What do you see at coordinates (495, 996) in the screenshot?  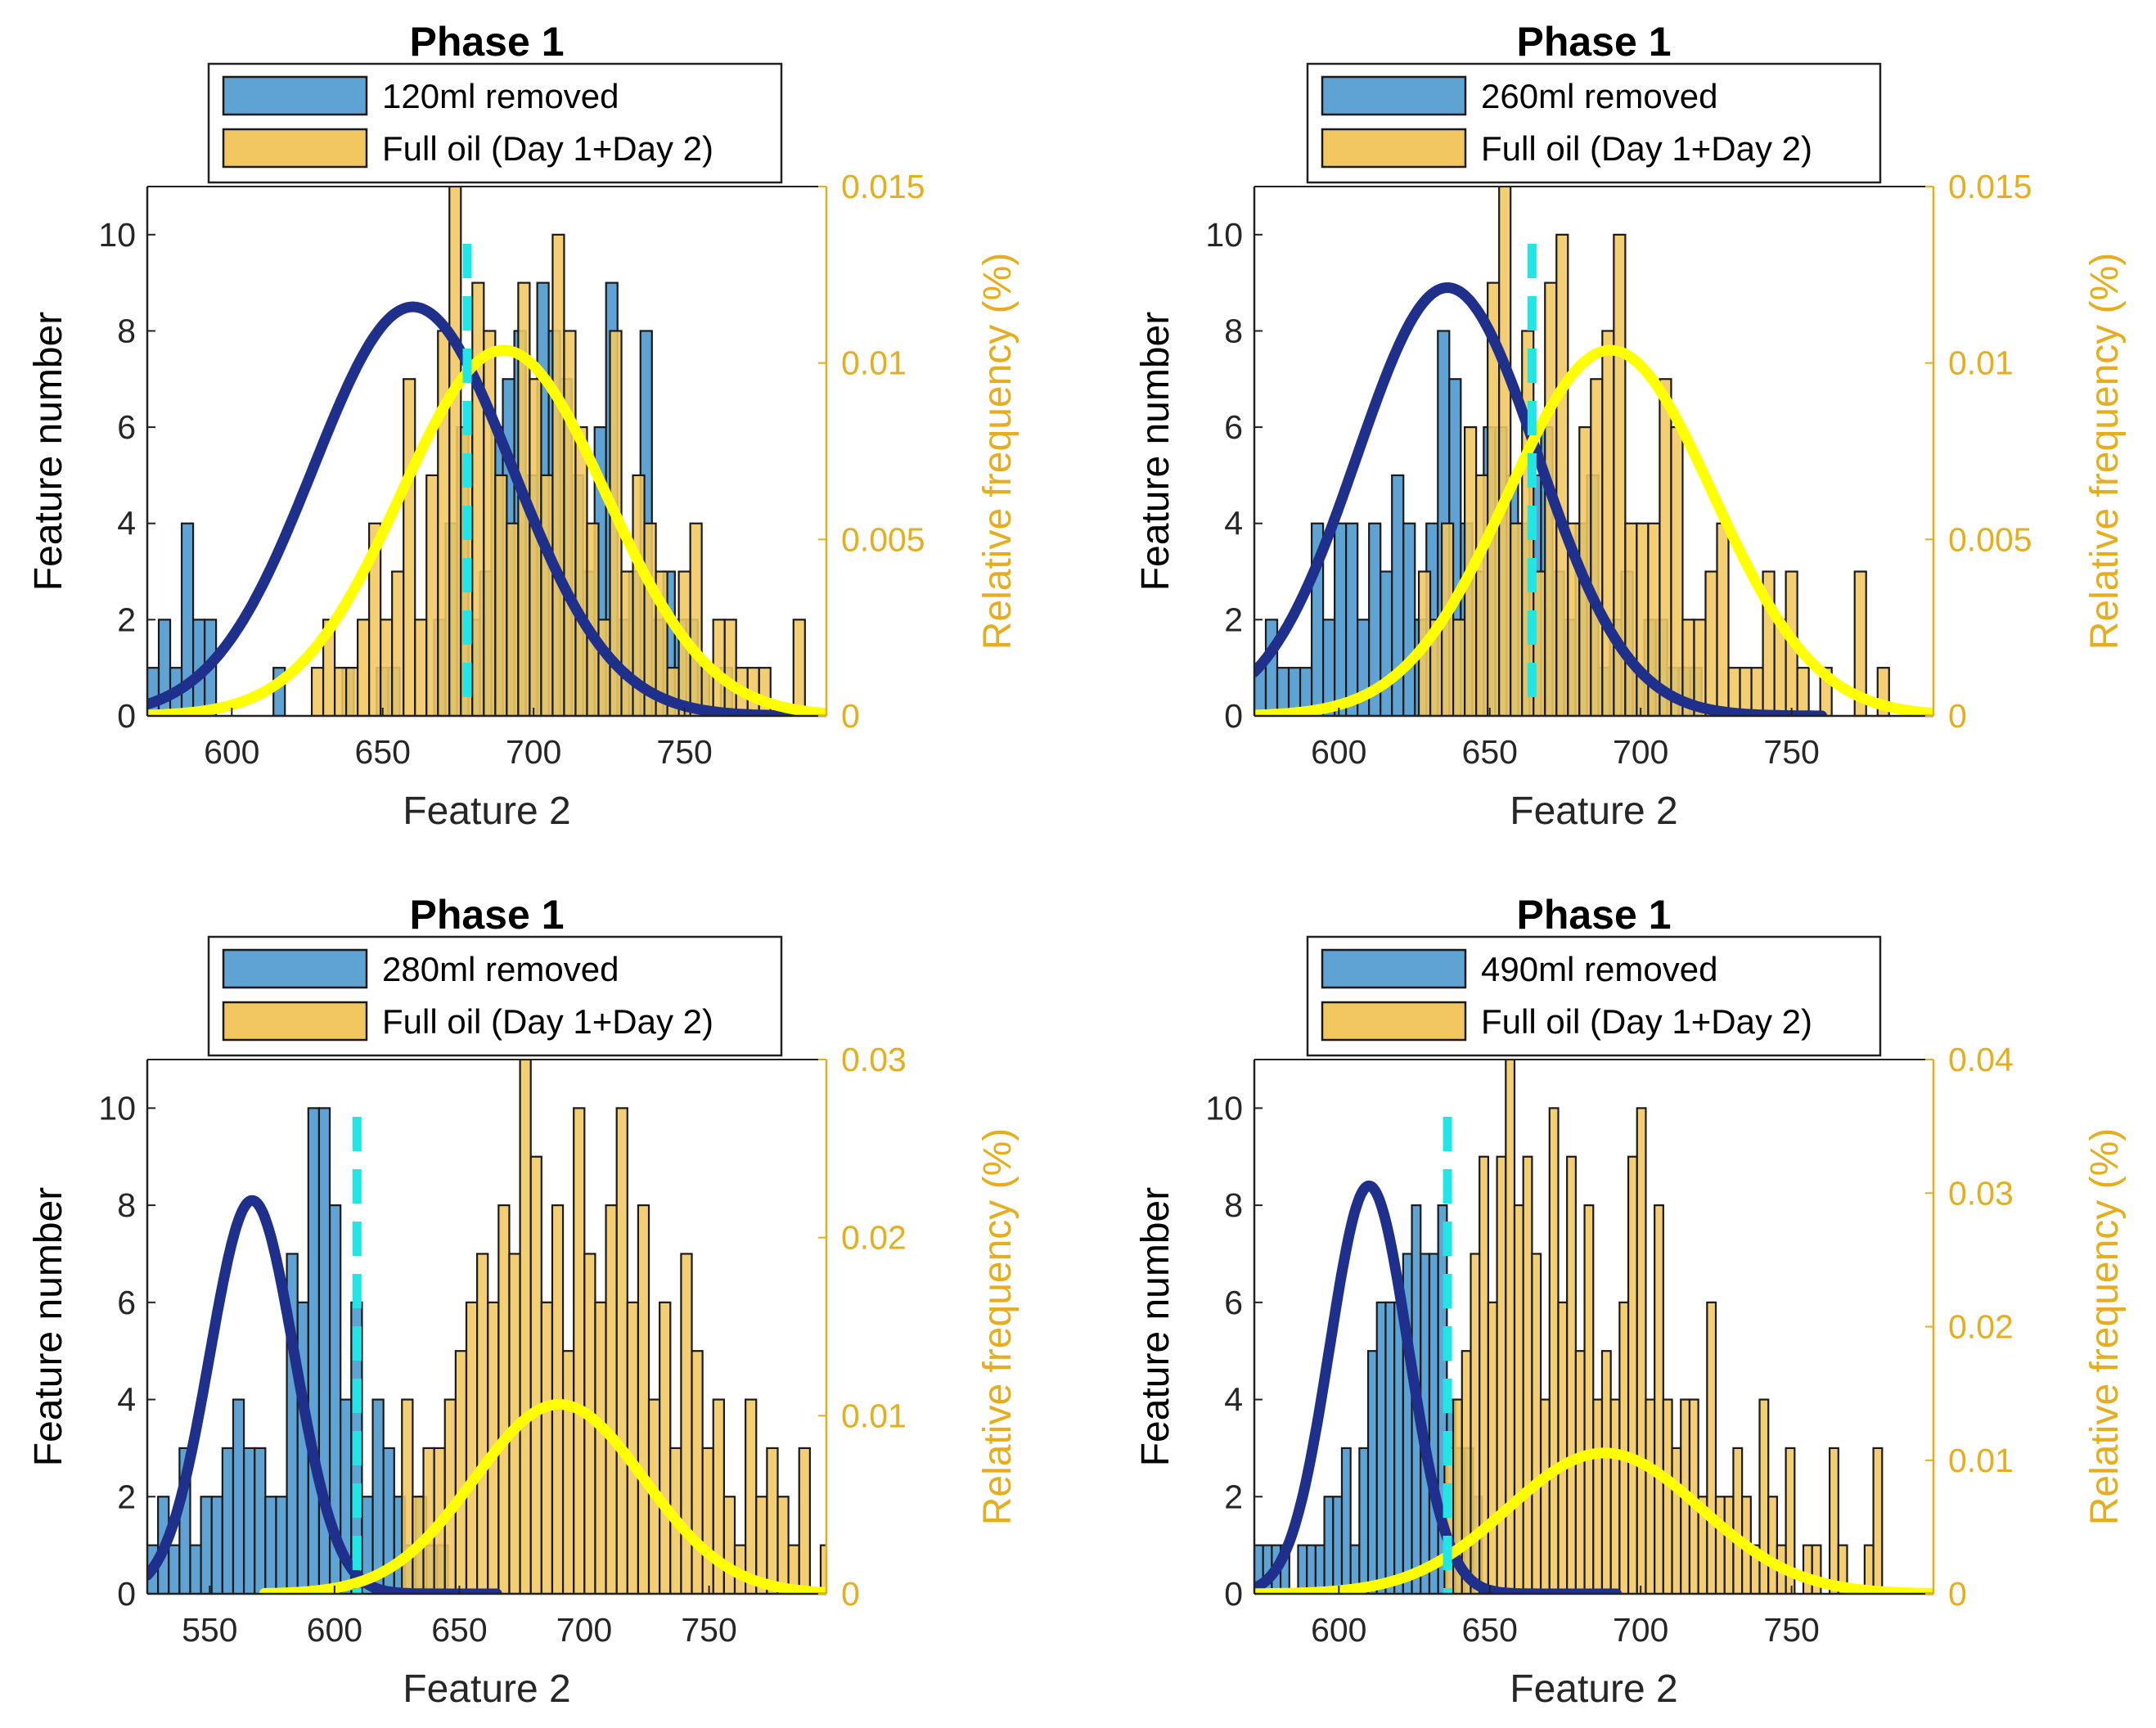 I see `legend: 280ml removed Full oil (Day 1+Day 2)` at bounding box center [495, 996].